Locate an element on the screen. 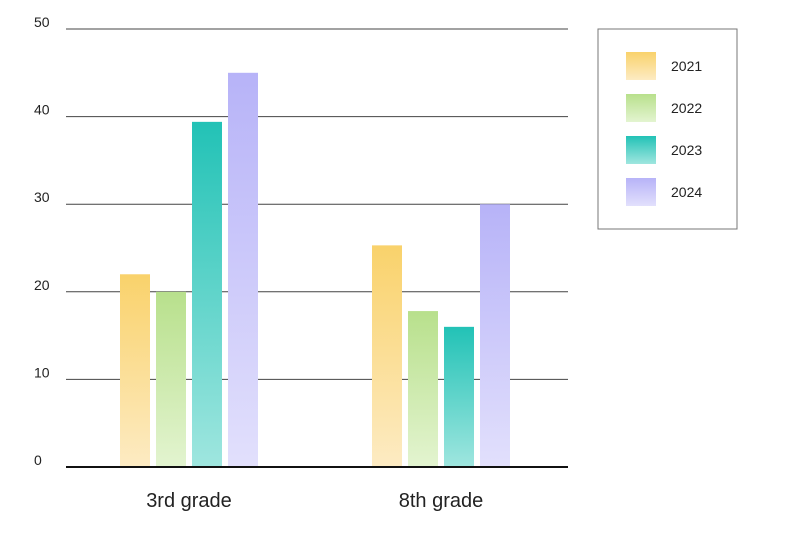 The width and height of the screenshot is (800, 533). bar-2023-8th-grade is located at coordinates (459, 396).